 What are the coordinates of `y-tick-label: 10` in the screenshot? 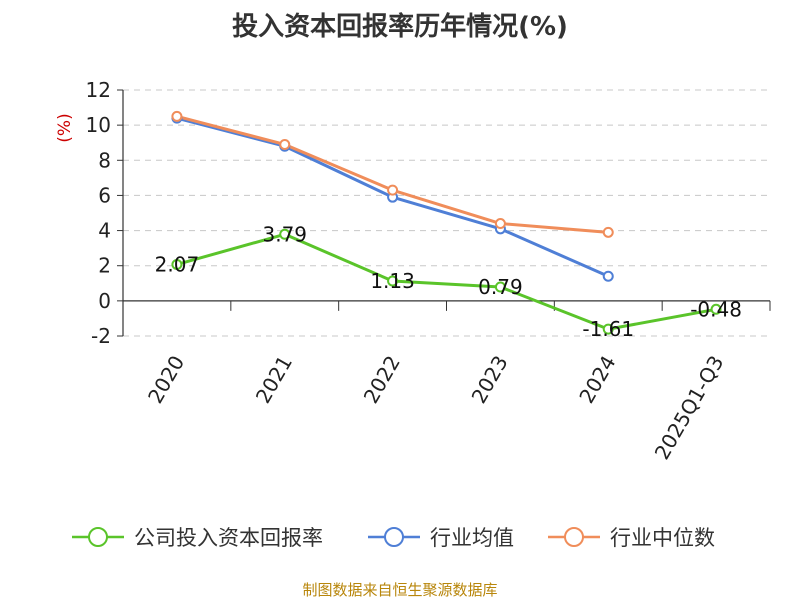 It's located at (98, 125).